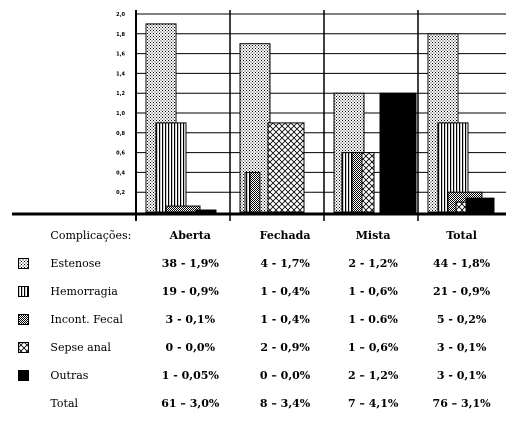 The height and width of the screenshot is (421, 506). What do you see at coordinates (80, 347) in the screenshot?
I see `row-label: Sepse anal` at bounding box center [80, 347].